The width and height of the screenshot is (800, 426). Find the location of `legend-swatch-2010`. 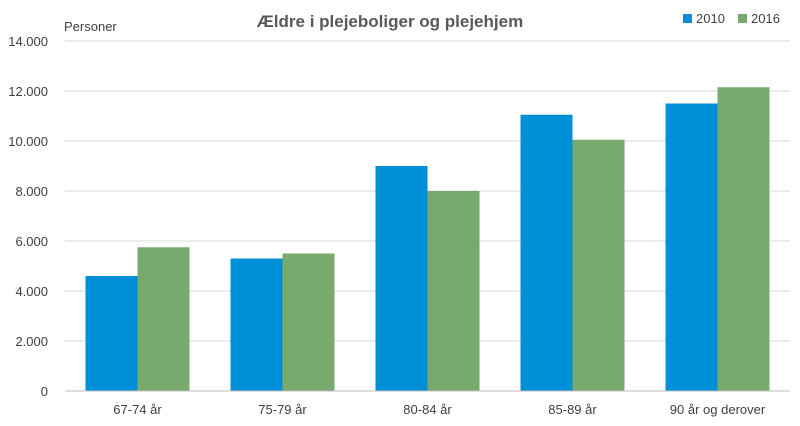

legend-swatch-2010 is located at coordinates (687, 18).